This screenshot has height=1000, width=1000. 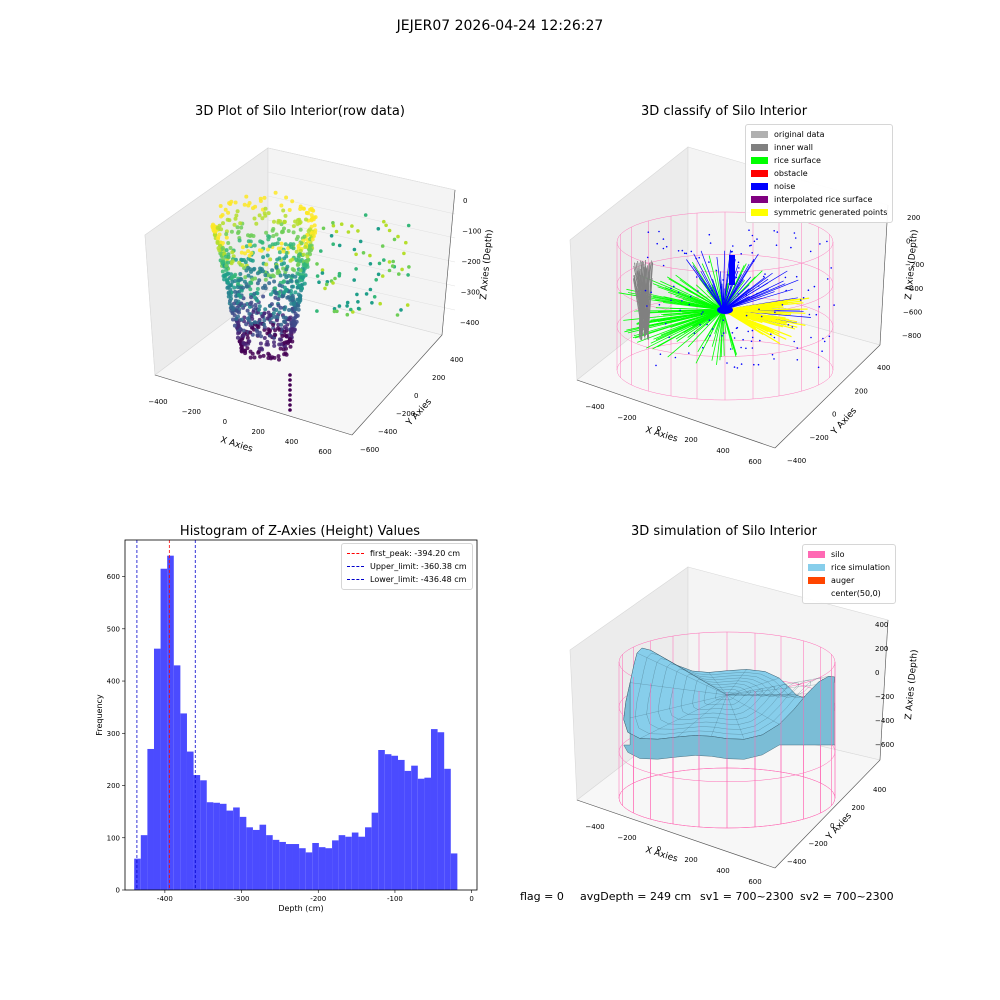 What do you see at coordinates (796, 862) in the screenshot?
I see `y-tick-label: −400` at bounding box center [796, 862].